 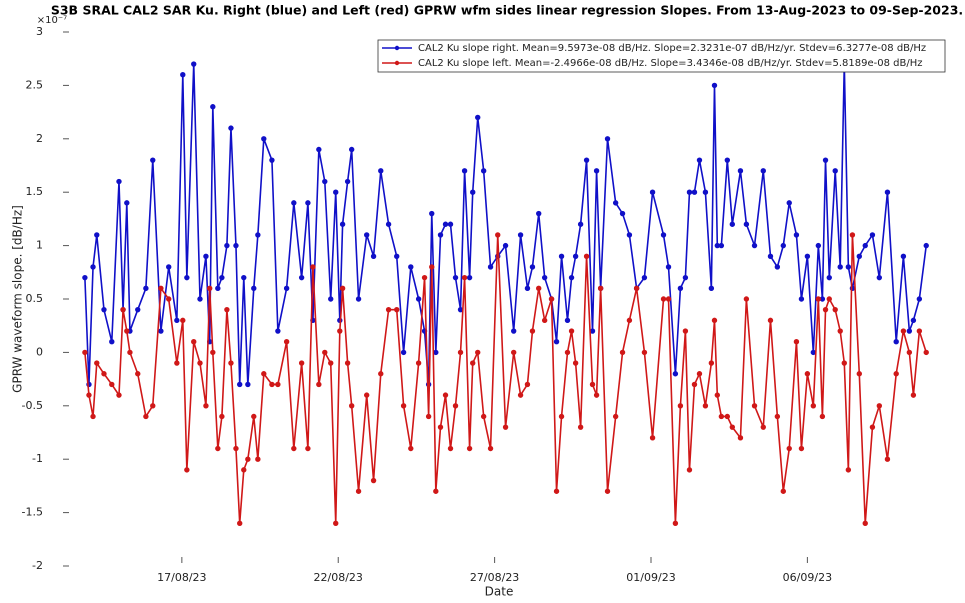 What do you see at coordinates (650, 577) in the screenshot?
I see `x-tick-label: 01/09/23` at bounding box center [650, 577].